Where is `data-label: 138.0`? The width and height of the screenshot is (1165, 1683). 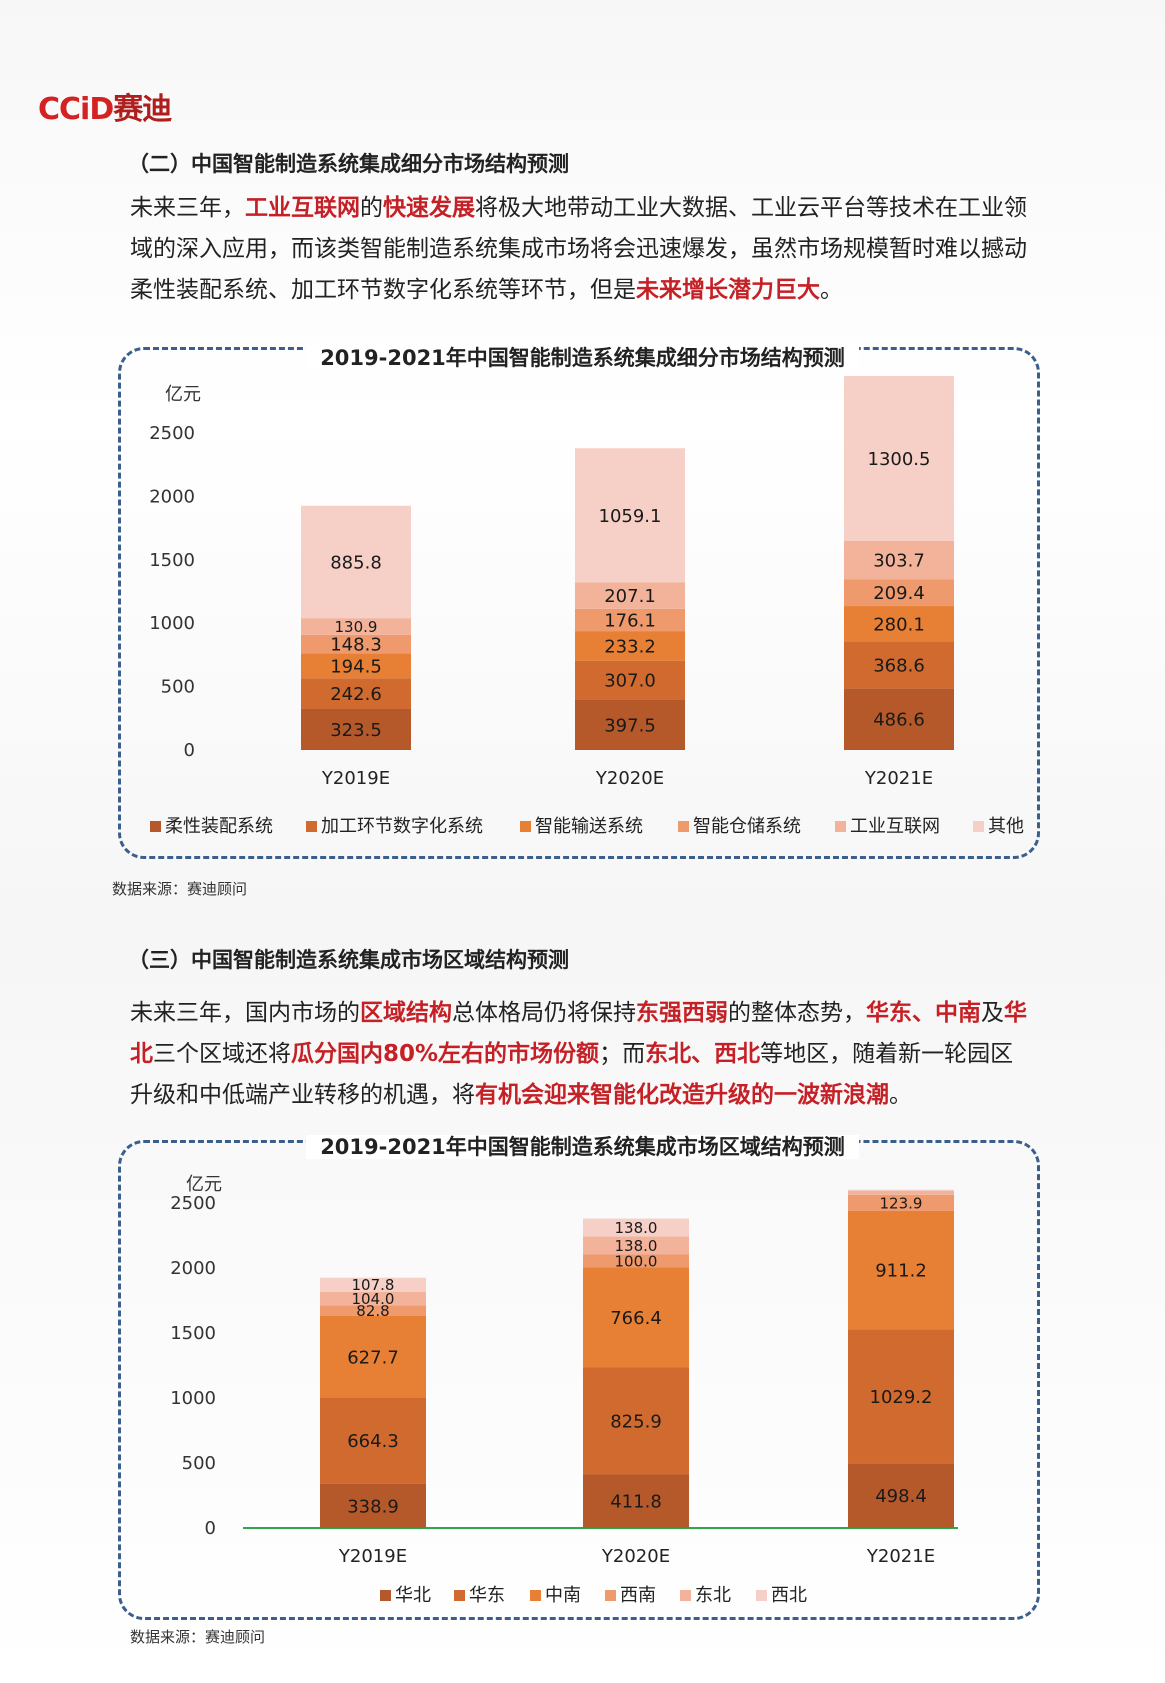 data-label: 138.0 is located at coordinates (636, 1228).